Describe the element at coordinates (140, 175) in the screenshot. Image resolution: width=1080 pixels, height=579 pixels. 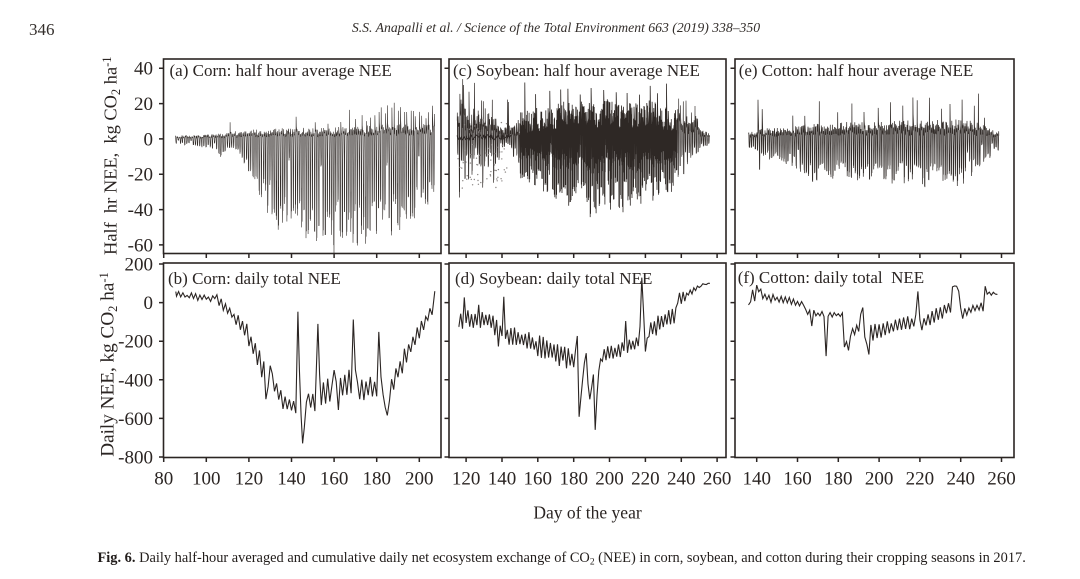
I see `svg-text: -20` at that location.